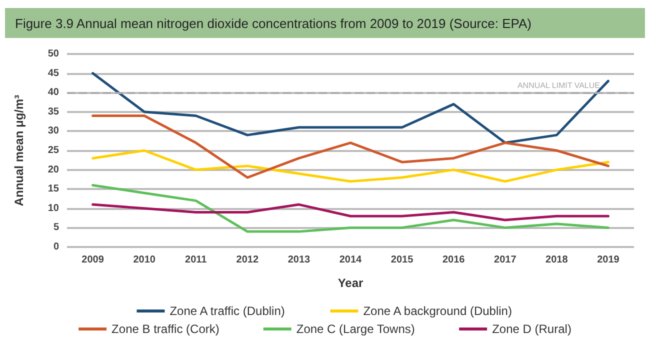 The image size is (650, 348). Describe the element at coordinates (532, 329) in the screenshot. I see `legend-label: Zone D (Rural)` at that location.